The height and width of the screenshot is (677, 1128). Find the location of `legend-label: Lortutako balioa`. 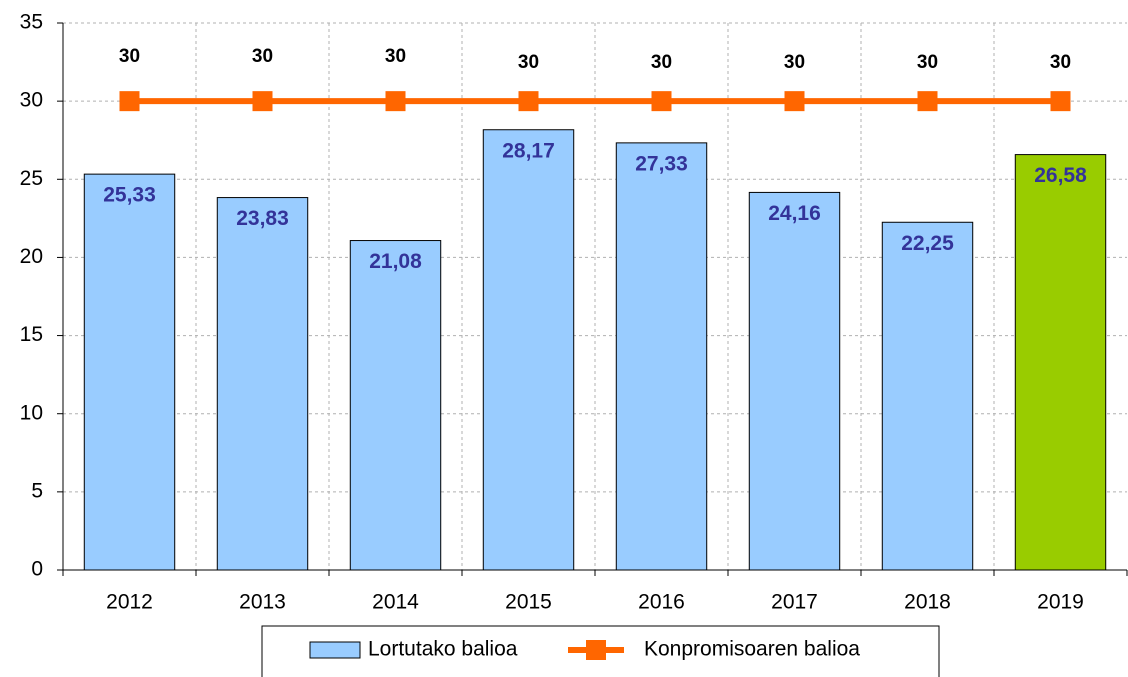

legend-label: Lortutako balioa is located at coordinates (443, 649).